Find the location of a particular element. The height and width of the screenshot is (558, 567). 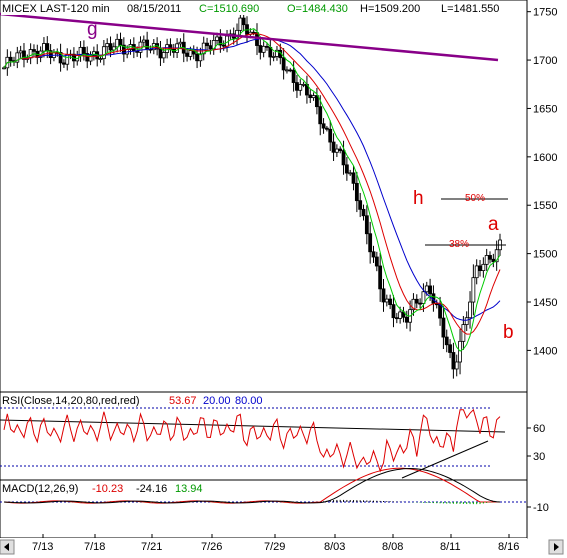

y-tick-label: 1400 is located at coordinates (545, 351).